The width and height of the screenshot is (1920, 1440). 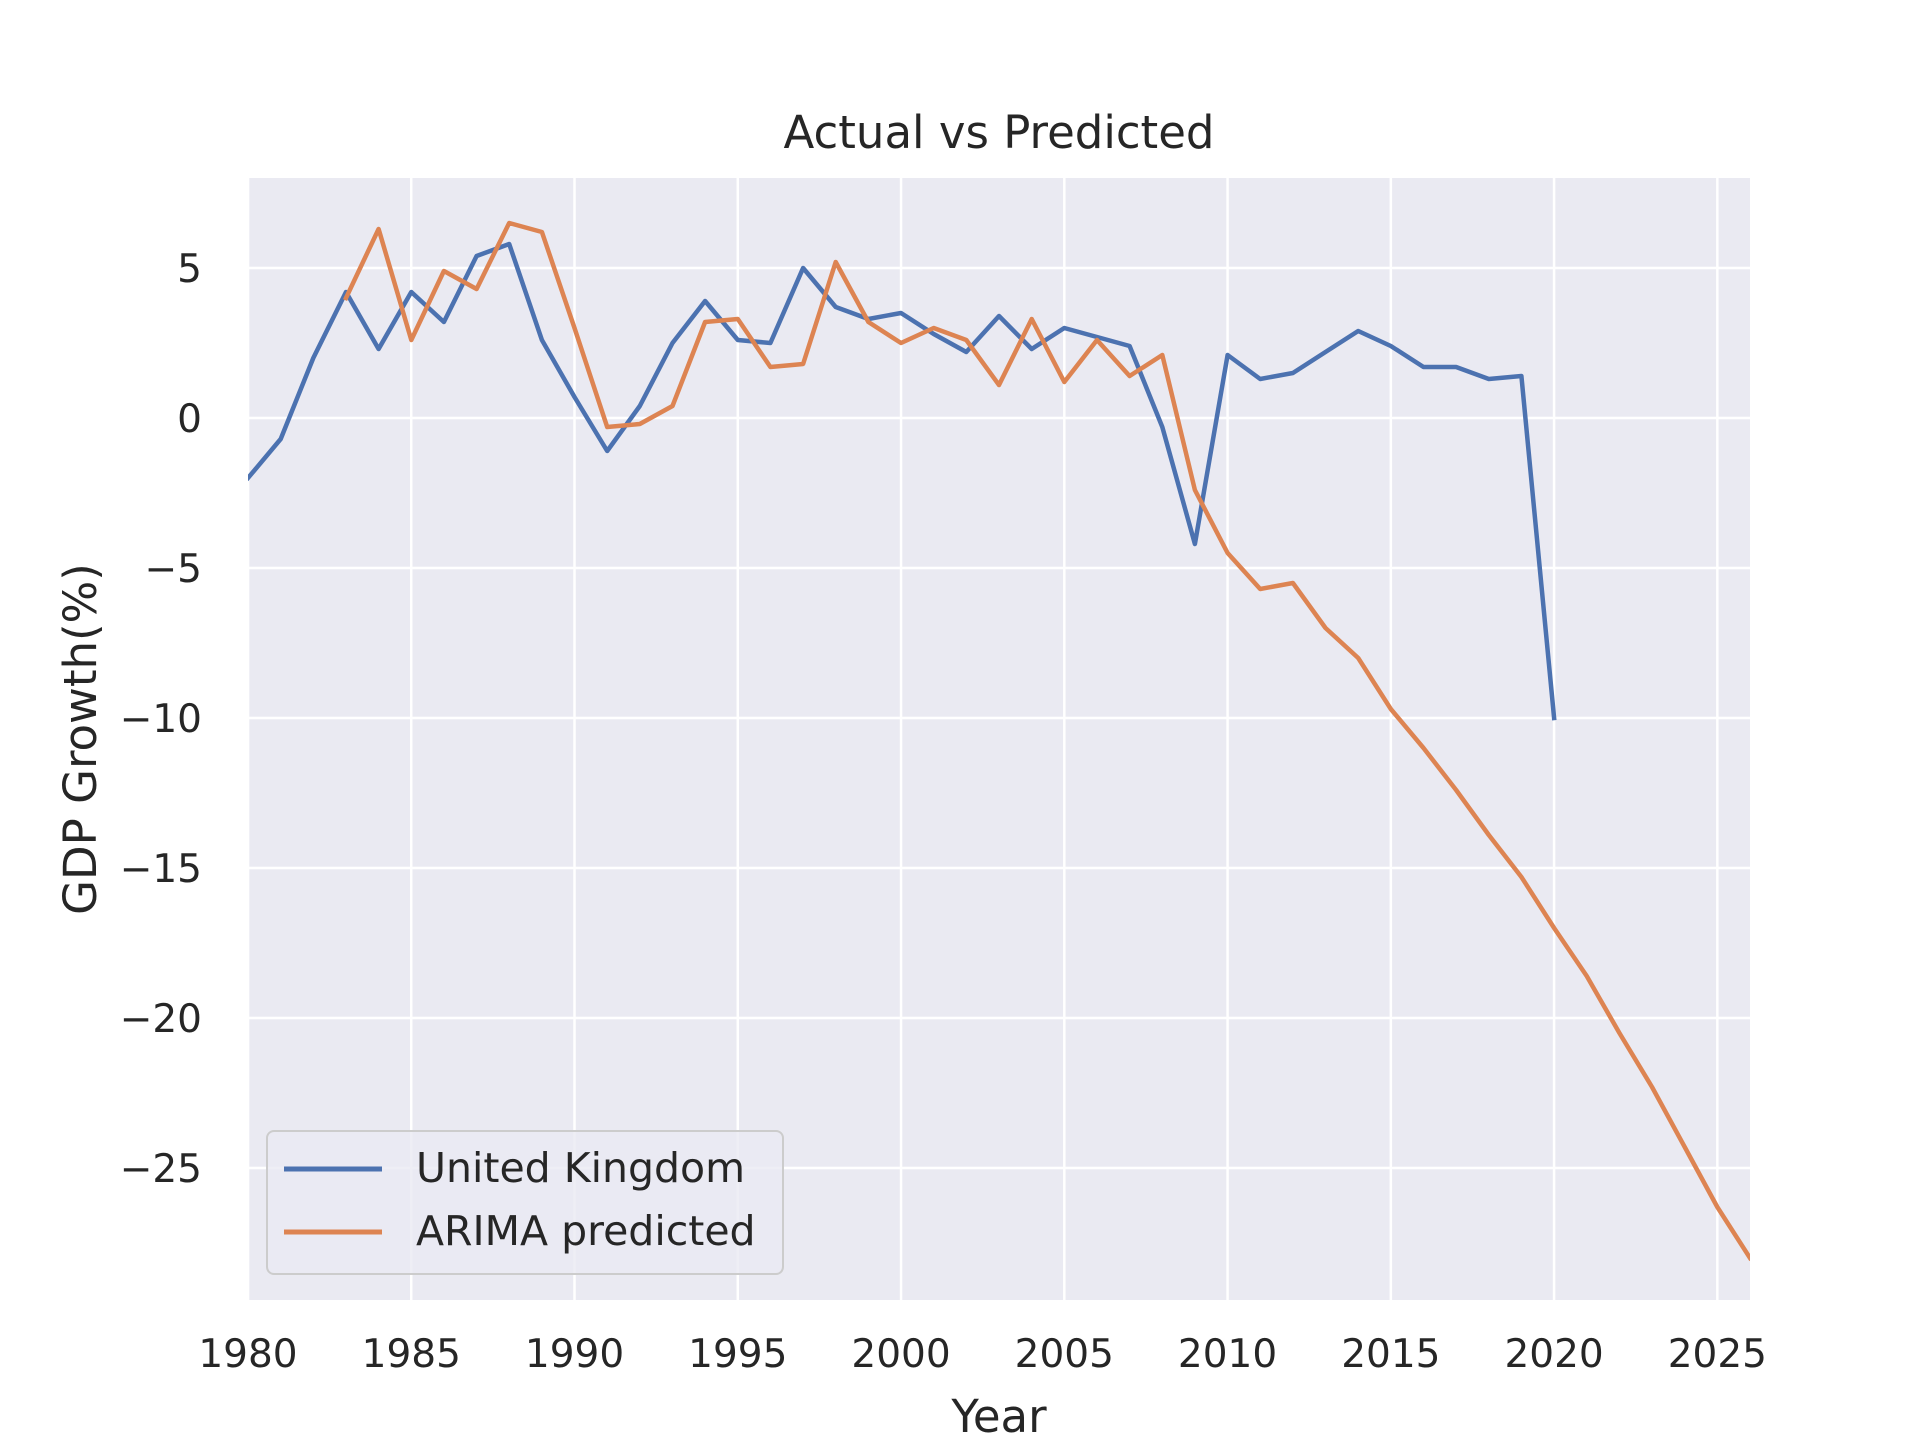 What do you see at coordinates (1553, 1354) in the screenshot?
I see `x-tick-label: 2020` at bounding box center [1553, 1354].